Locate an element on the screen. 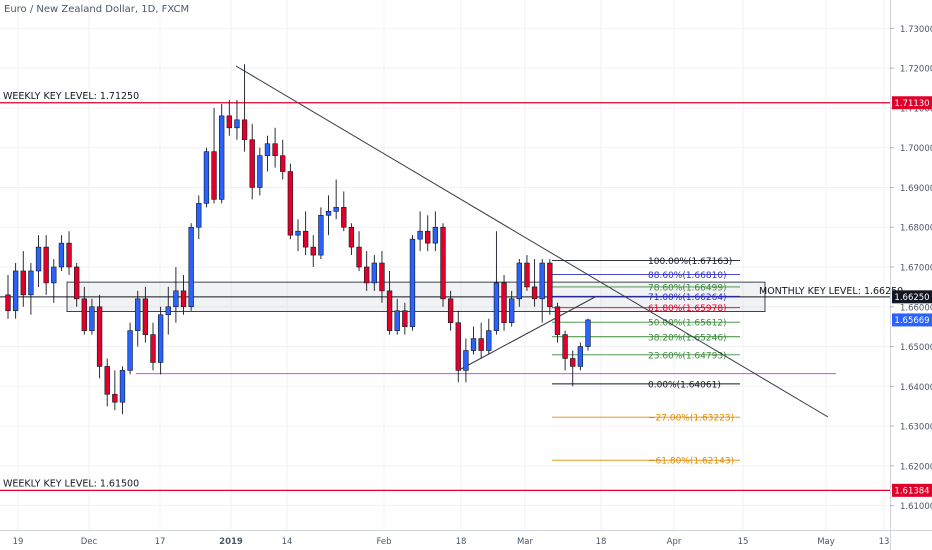  fib-label-9: −27.00%(1.63223) is located at coordinates (691, 419).